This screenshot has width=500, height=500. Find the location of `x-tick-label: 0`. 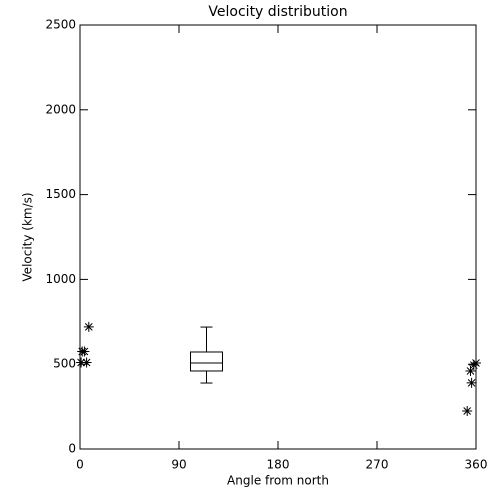

x-tick-label: 0 is located at coordinates (80, 465).